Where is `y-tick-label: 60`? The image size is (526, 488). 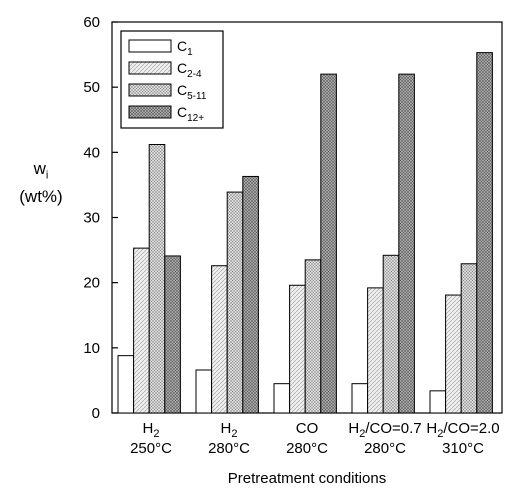
y-tick-label: 60 is located at coordinates (91, 22).